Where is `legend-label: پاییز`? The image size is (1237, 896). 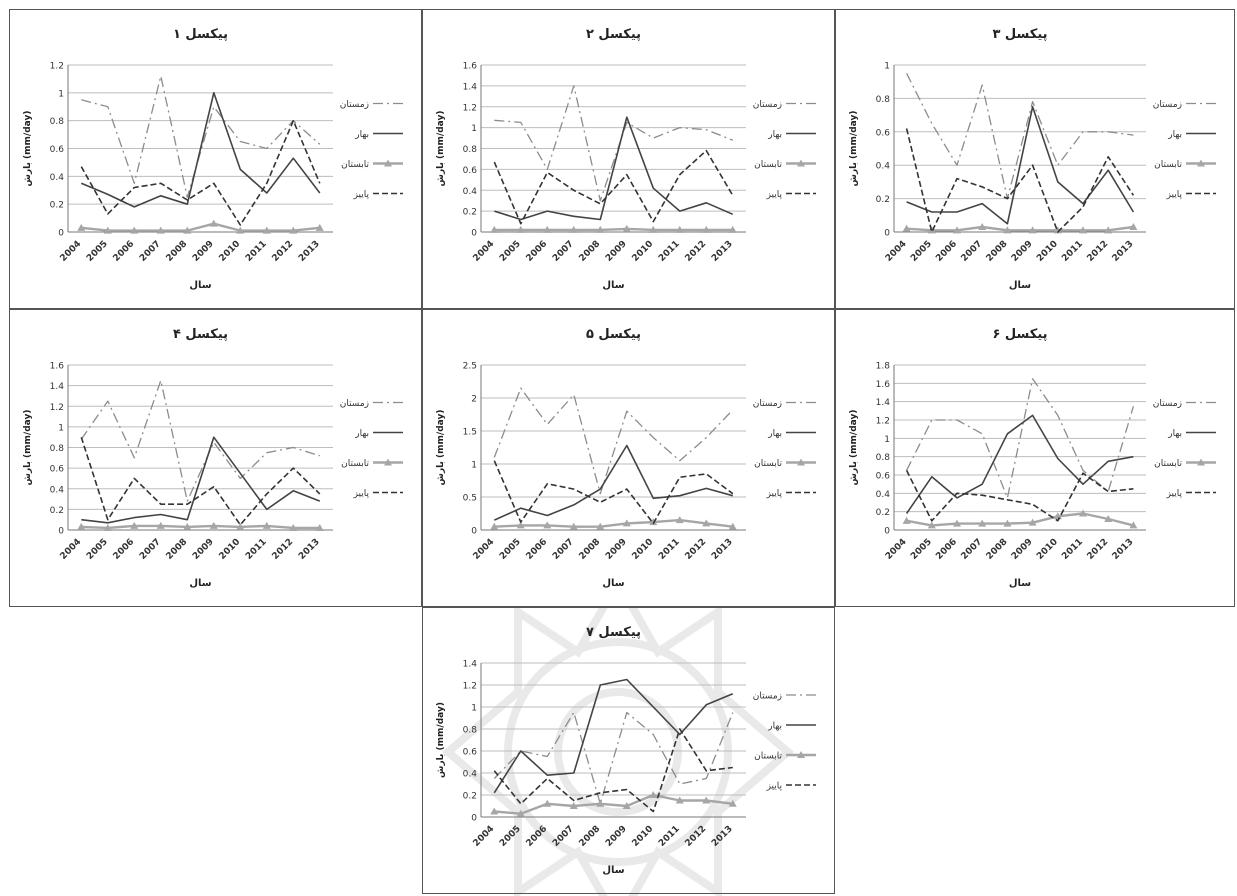 legend-label: پاییز is located at coordinates (1174, 494).